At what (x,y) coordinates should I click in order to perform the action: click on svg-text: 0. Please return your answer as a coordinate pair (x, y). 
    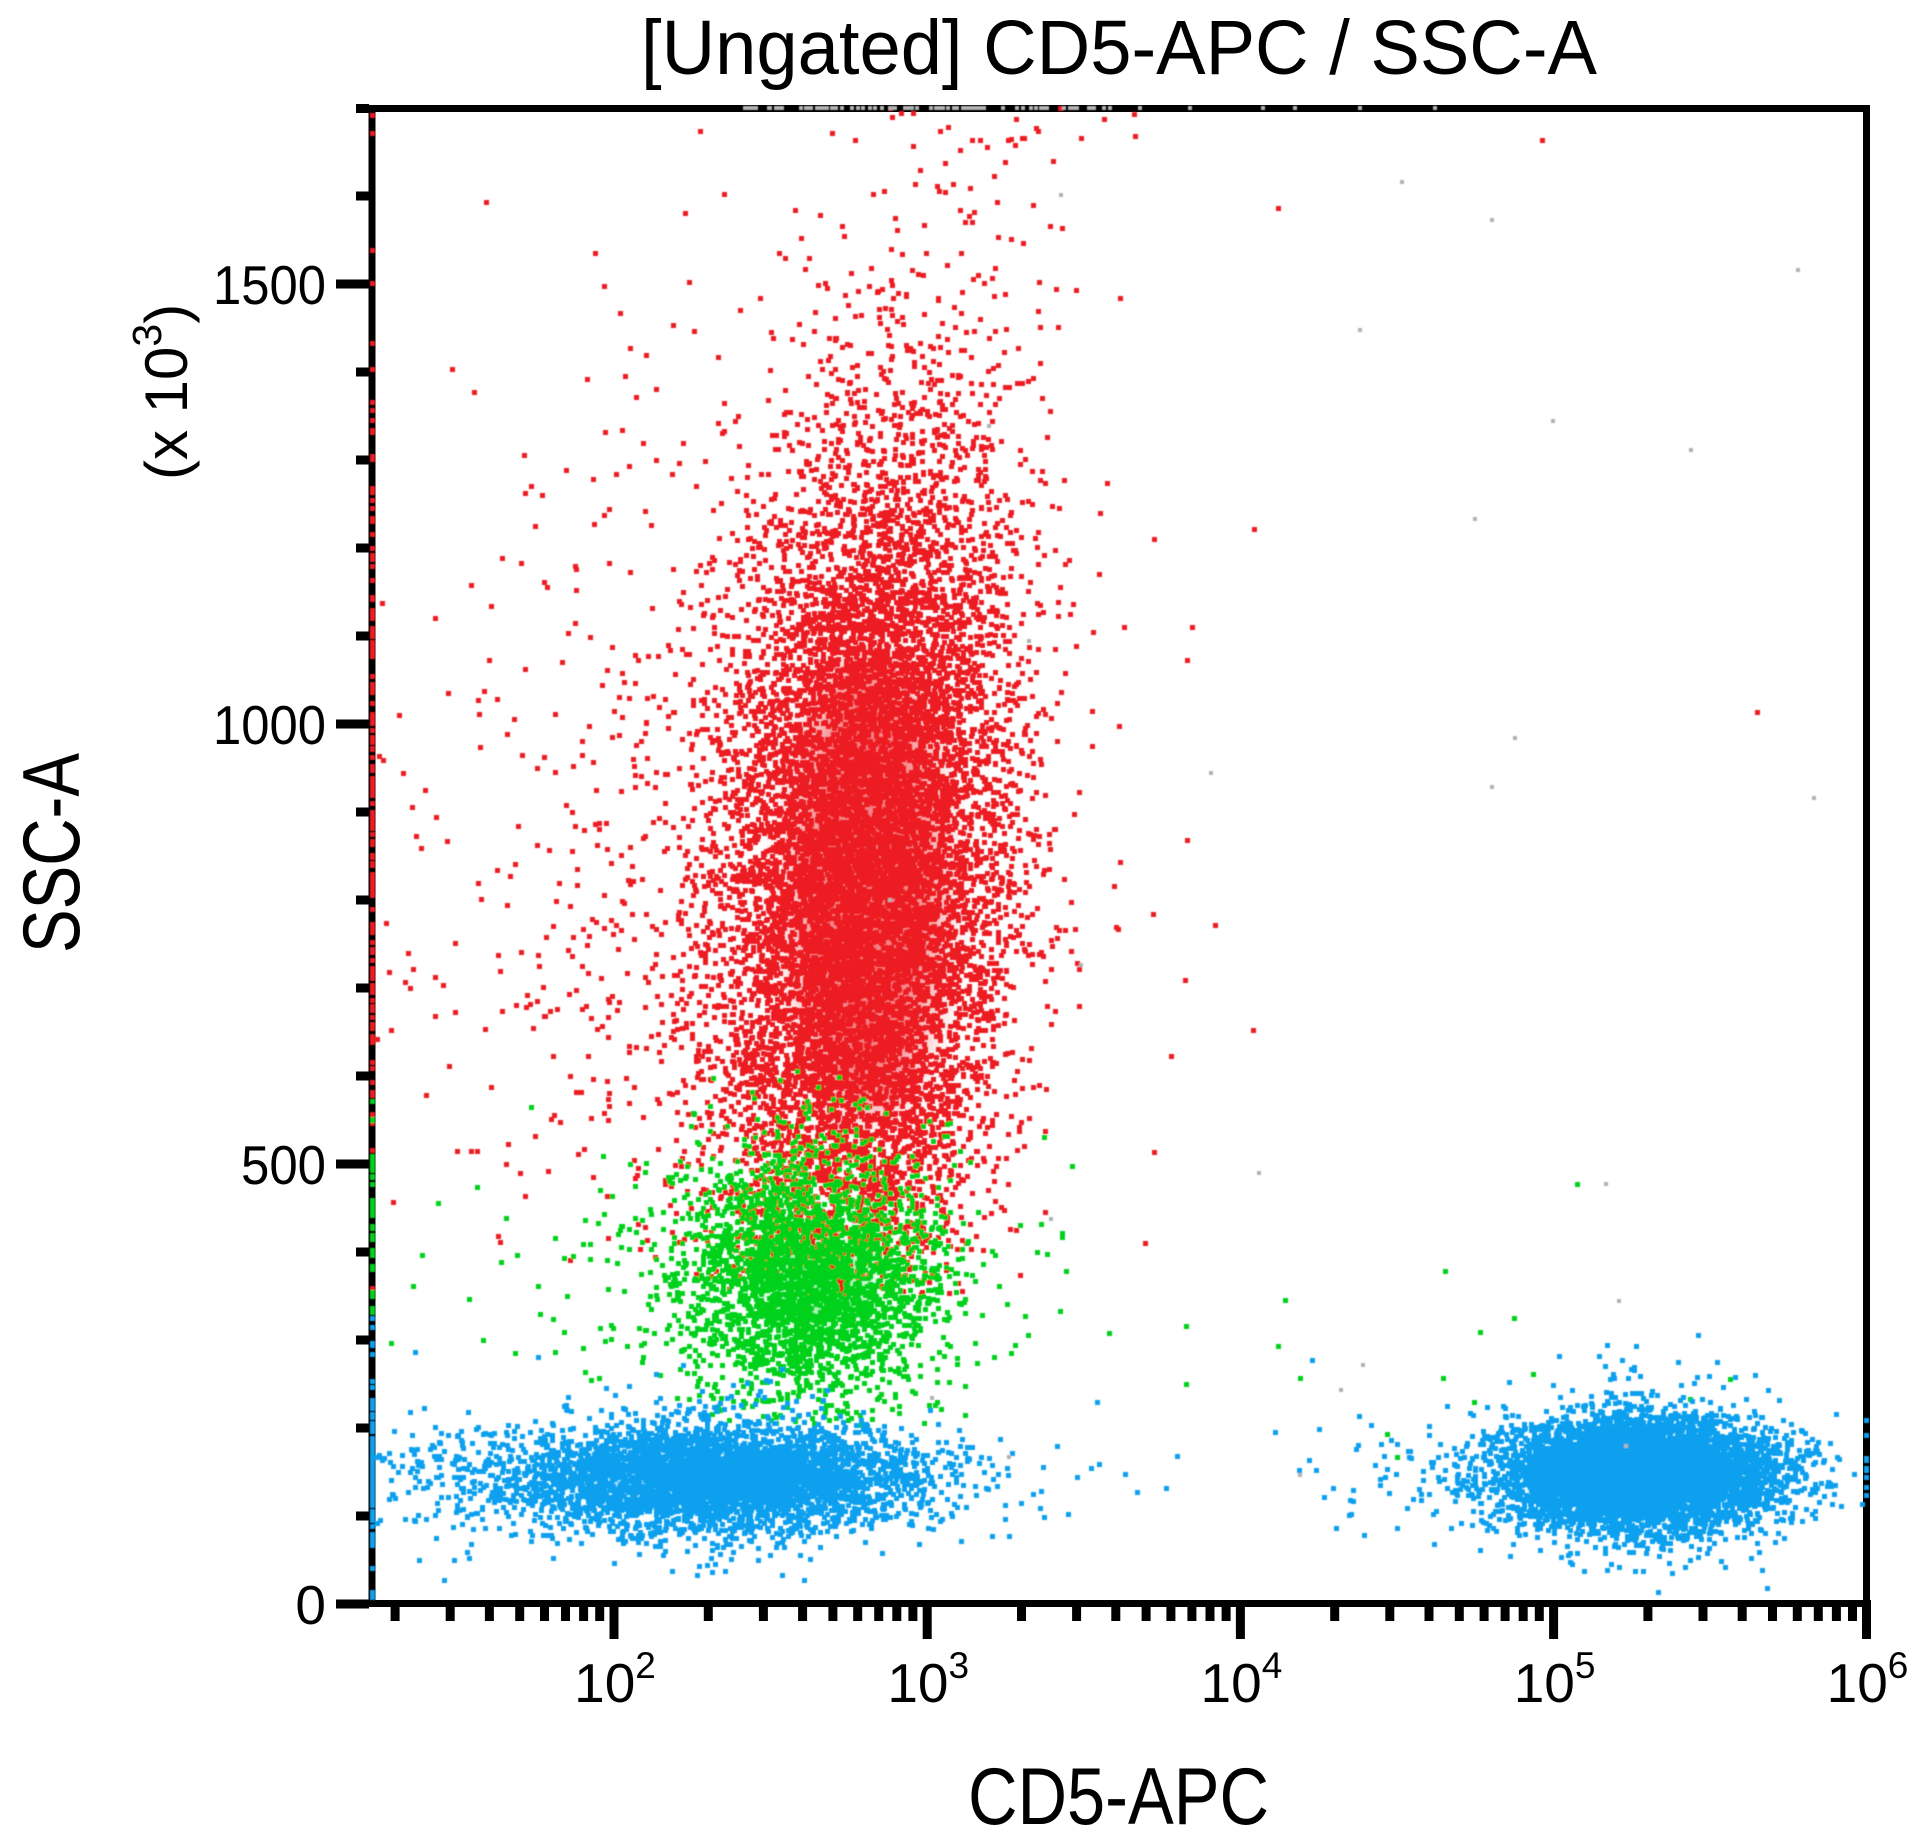
    Looking at the image, I should click on (310, 1605).